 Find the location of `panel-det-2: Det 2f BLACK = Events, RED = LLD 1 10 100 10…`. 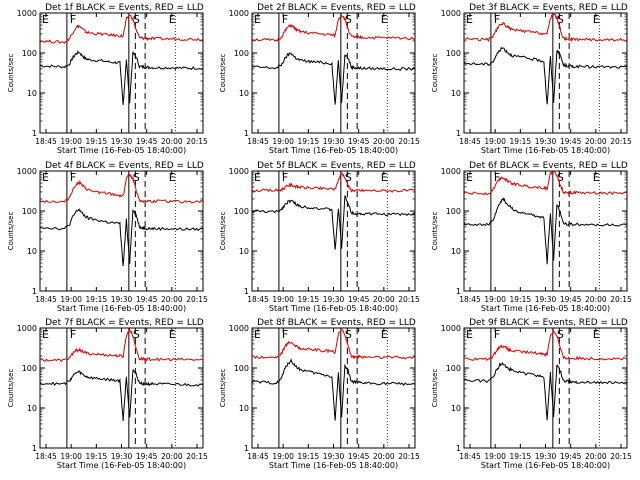

panel-det-2: Det 2f BLACK = Events, RED = LLD 1 10 100 10… is located at coordinates (319, 79).